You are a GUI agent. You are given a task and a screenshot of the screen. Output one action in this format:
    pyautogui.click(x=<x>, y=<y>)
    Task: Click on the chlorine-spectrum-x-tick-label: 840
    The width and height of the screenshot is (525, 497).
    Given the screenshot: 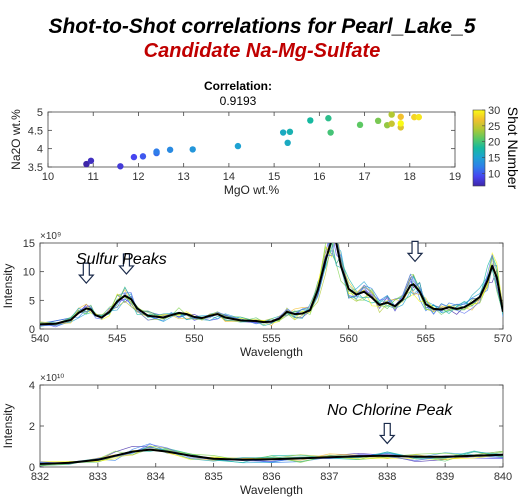 What is the action you would take?
    pyautogui.click(x=503, y=477)
    